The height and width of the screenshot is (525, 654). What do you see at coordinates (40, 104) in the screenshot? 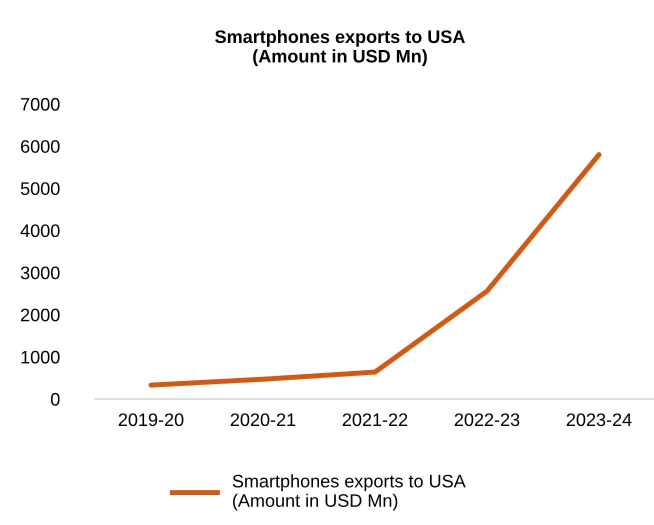
I see `y-tick-label: 7000` at bounding box center [40, 104].